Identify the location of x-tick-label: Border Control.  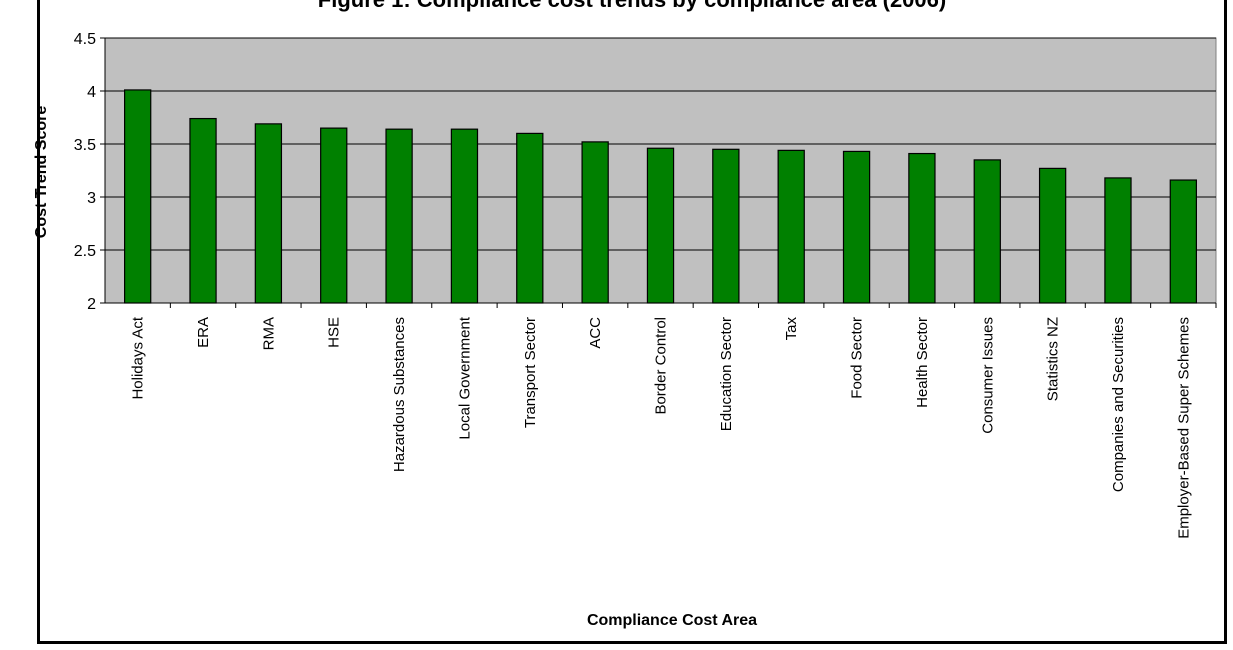
(661, 366).